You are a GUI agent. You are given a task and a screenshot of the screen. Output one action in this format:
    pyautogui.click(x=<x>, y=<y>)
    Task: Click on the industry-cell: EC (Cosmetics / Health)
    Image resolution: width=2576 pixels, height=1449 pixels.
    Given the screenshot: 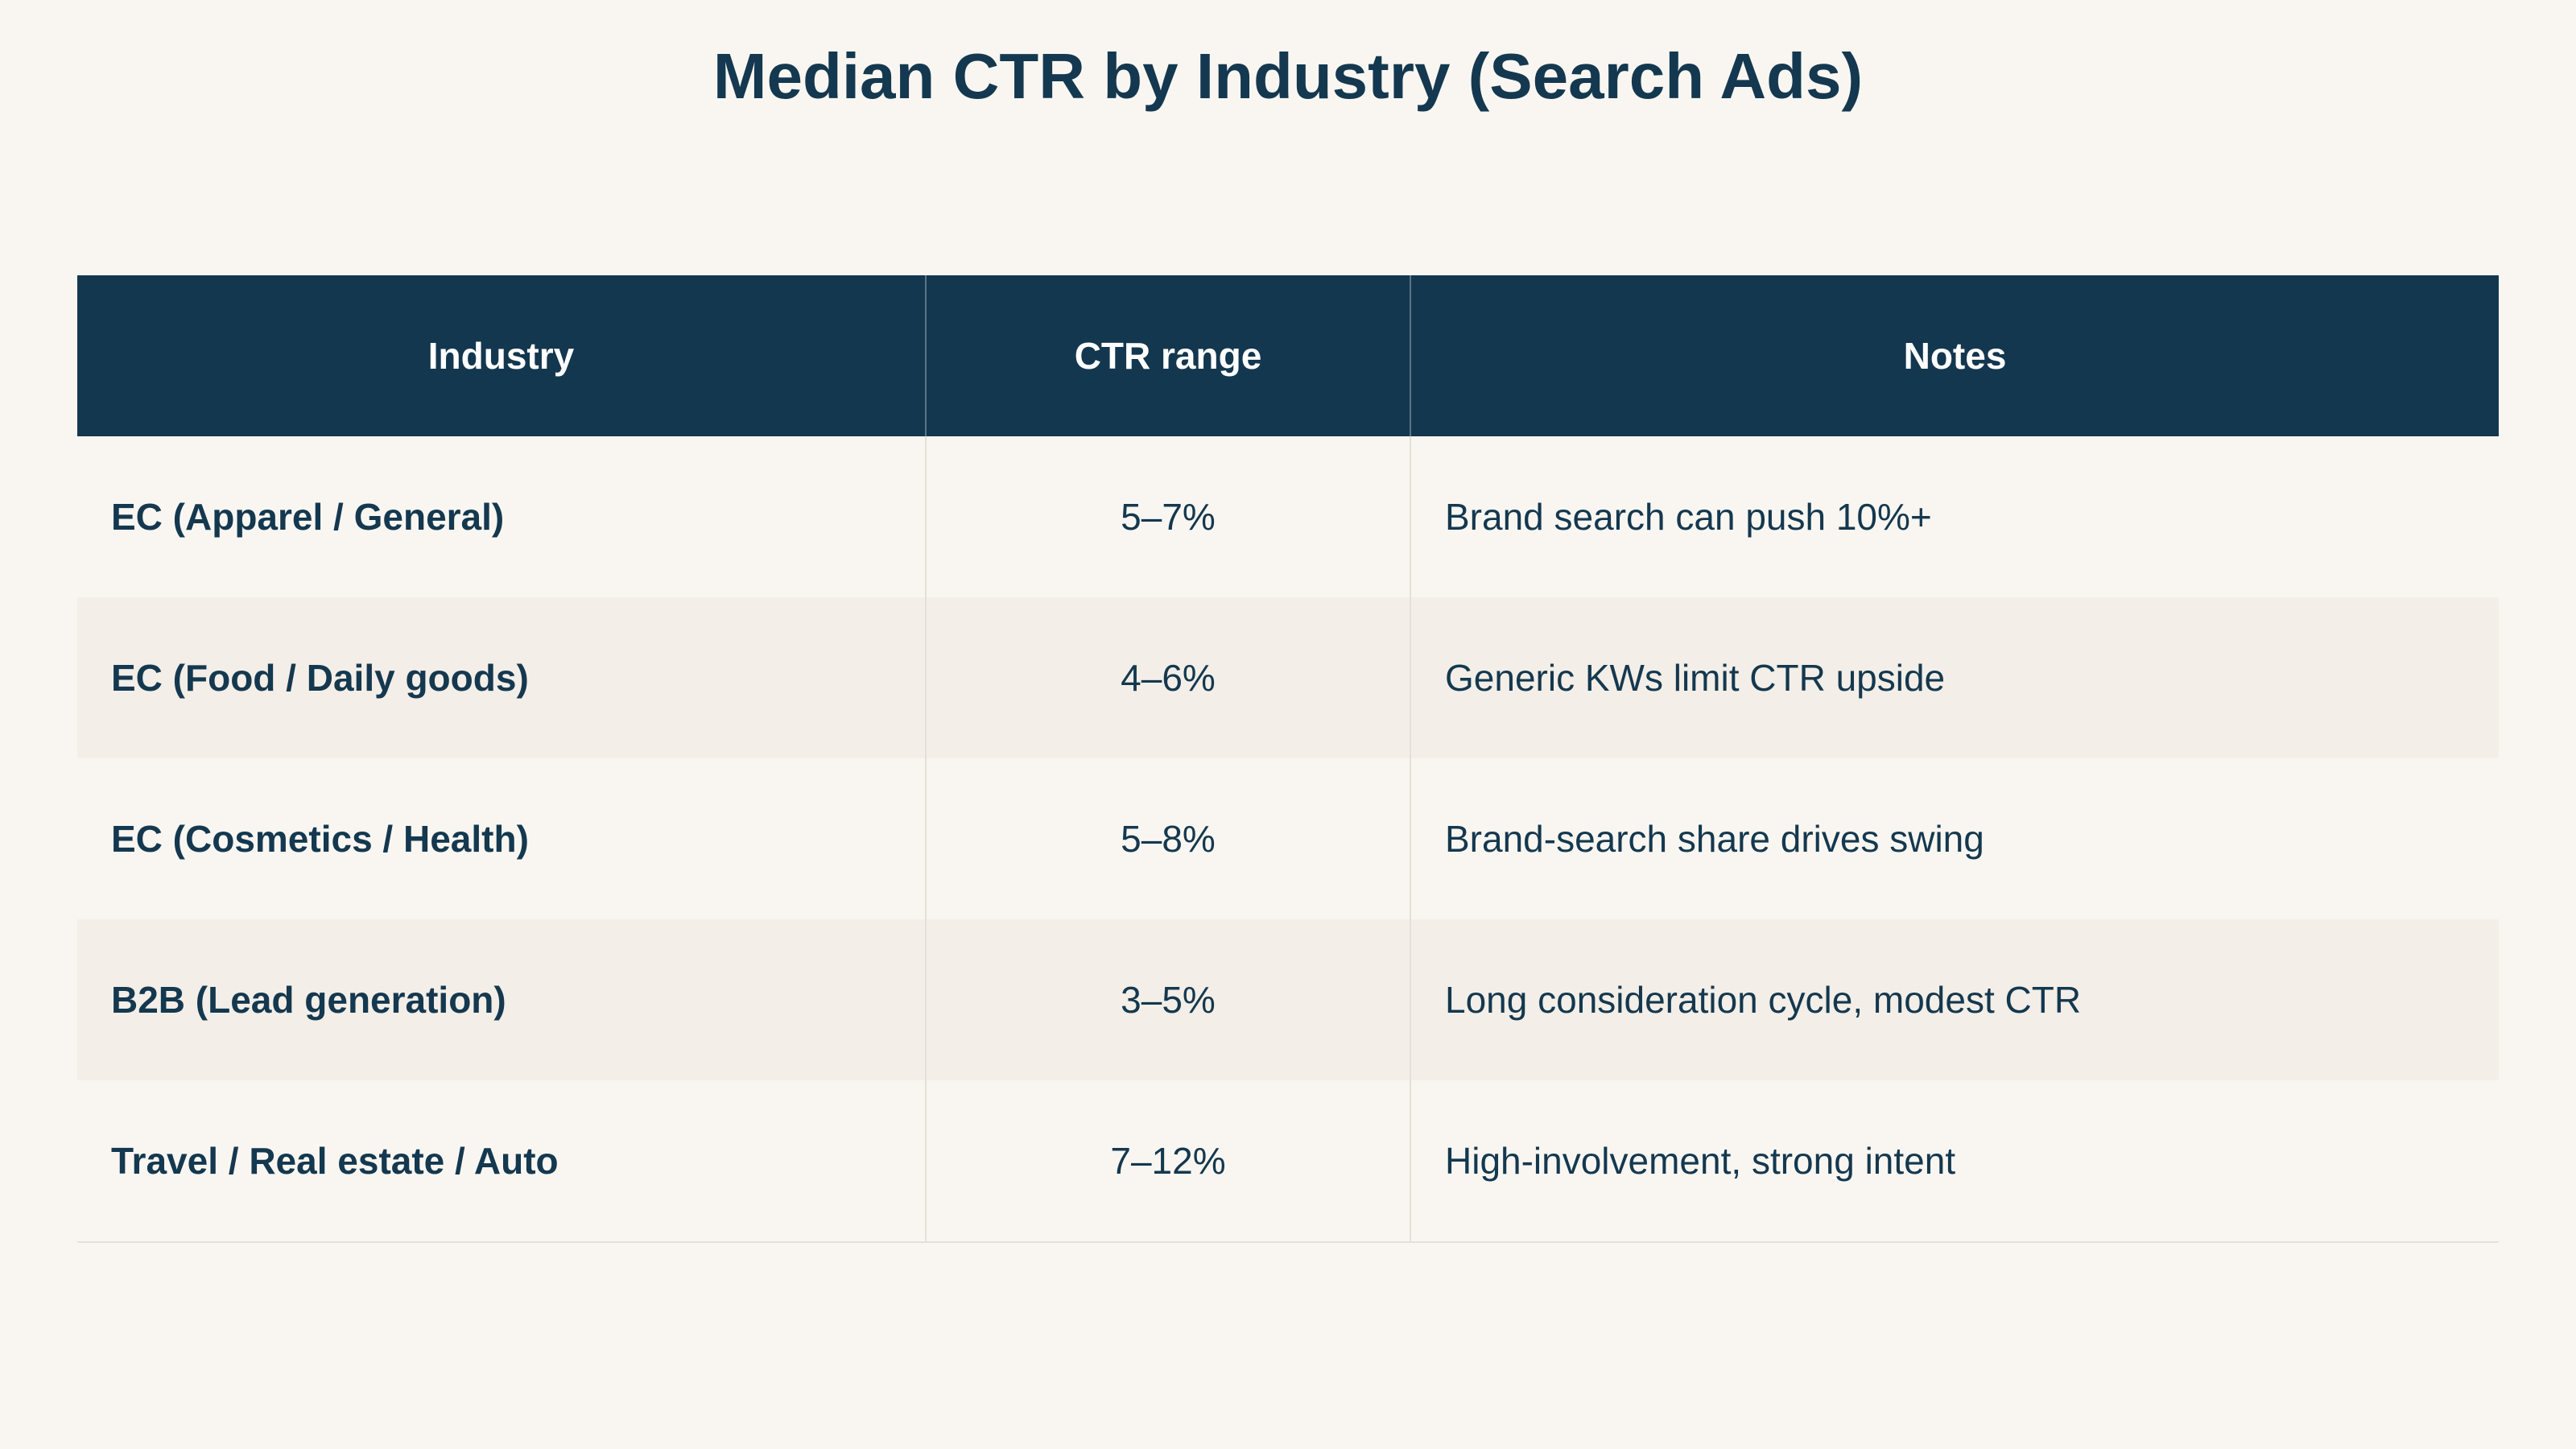 What is the action you would take?
    pyautogui.click(x=501, y=838)
    